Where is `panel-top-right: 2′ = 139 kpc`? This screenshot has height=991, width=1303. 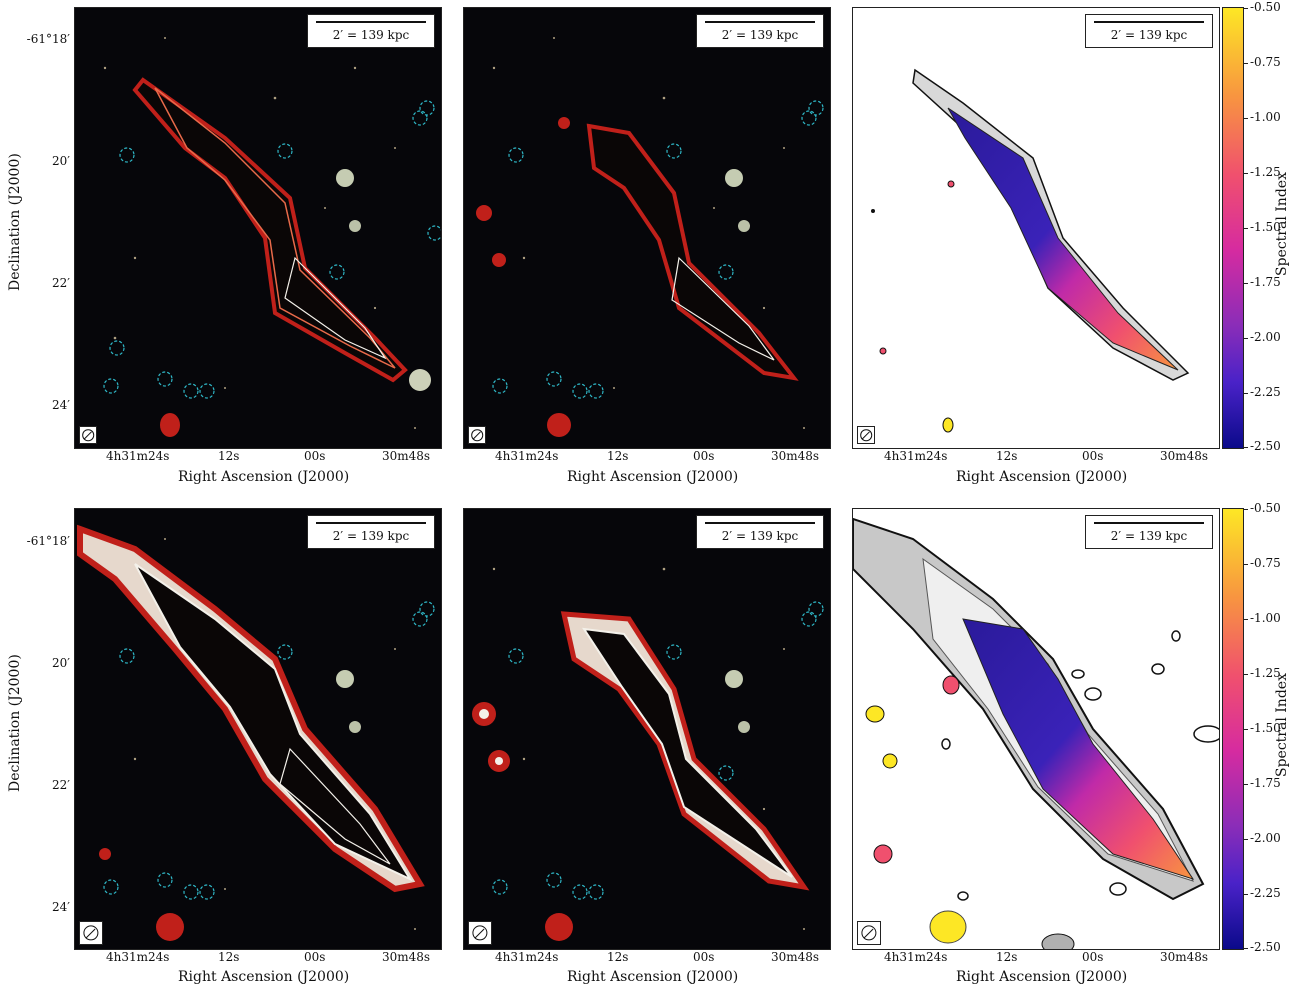 panel-top-right: 2′ = 139 kpc is located at coordinates (1036, 228).